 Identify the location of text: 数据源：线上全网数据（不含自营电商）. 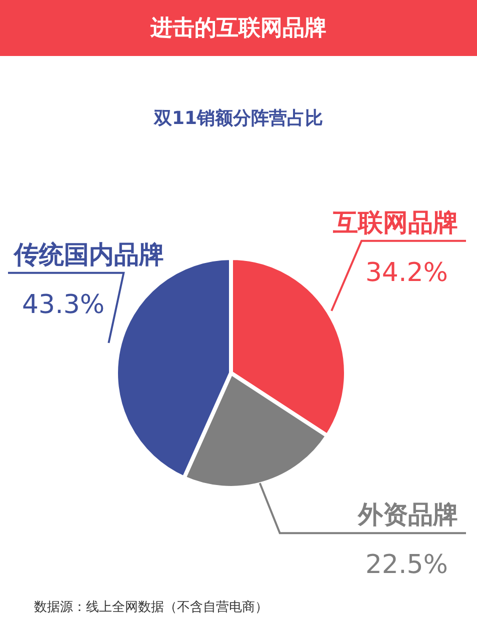
(151, 607).